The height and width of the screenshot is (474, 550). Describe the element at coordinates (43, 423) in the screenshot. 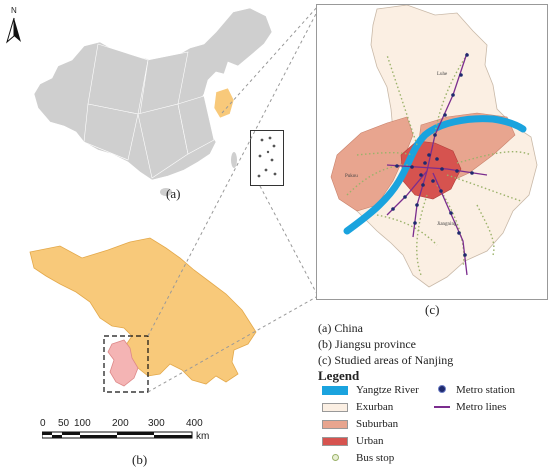

I see `scale-tick-0: 0` at that location.